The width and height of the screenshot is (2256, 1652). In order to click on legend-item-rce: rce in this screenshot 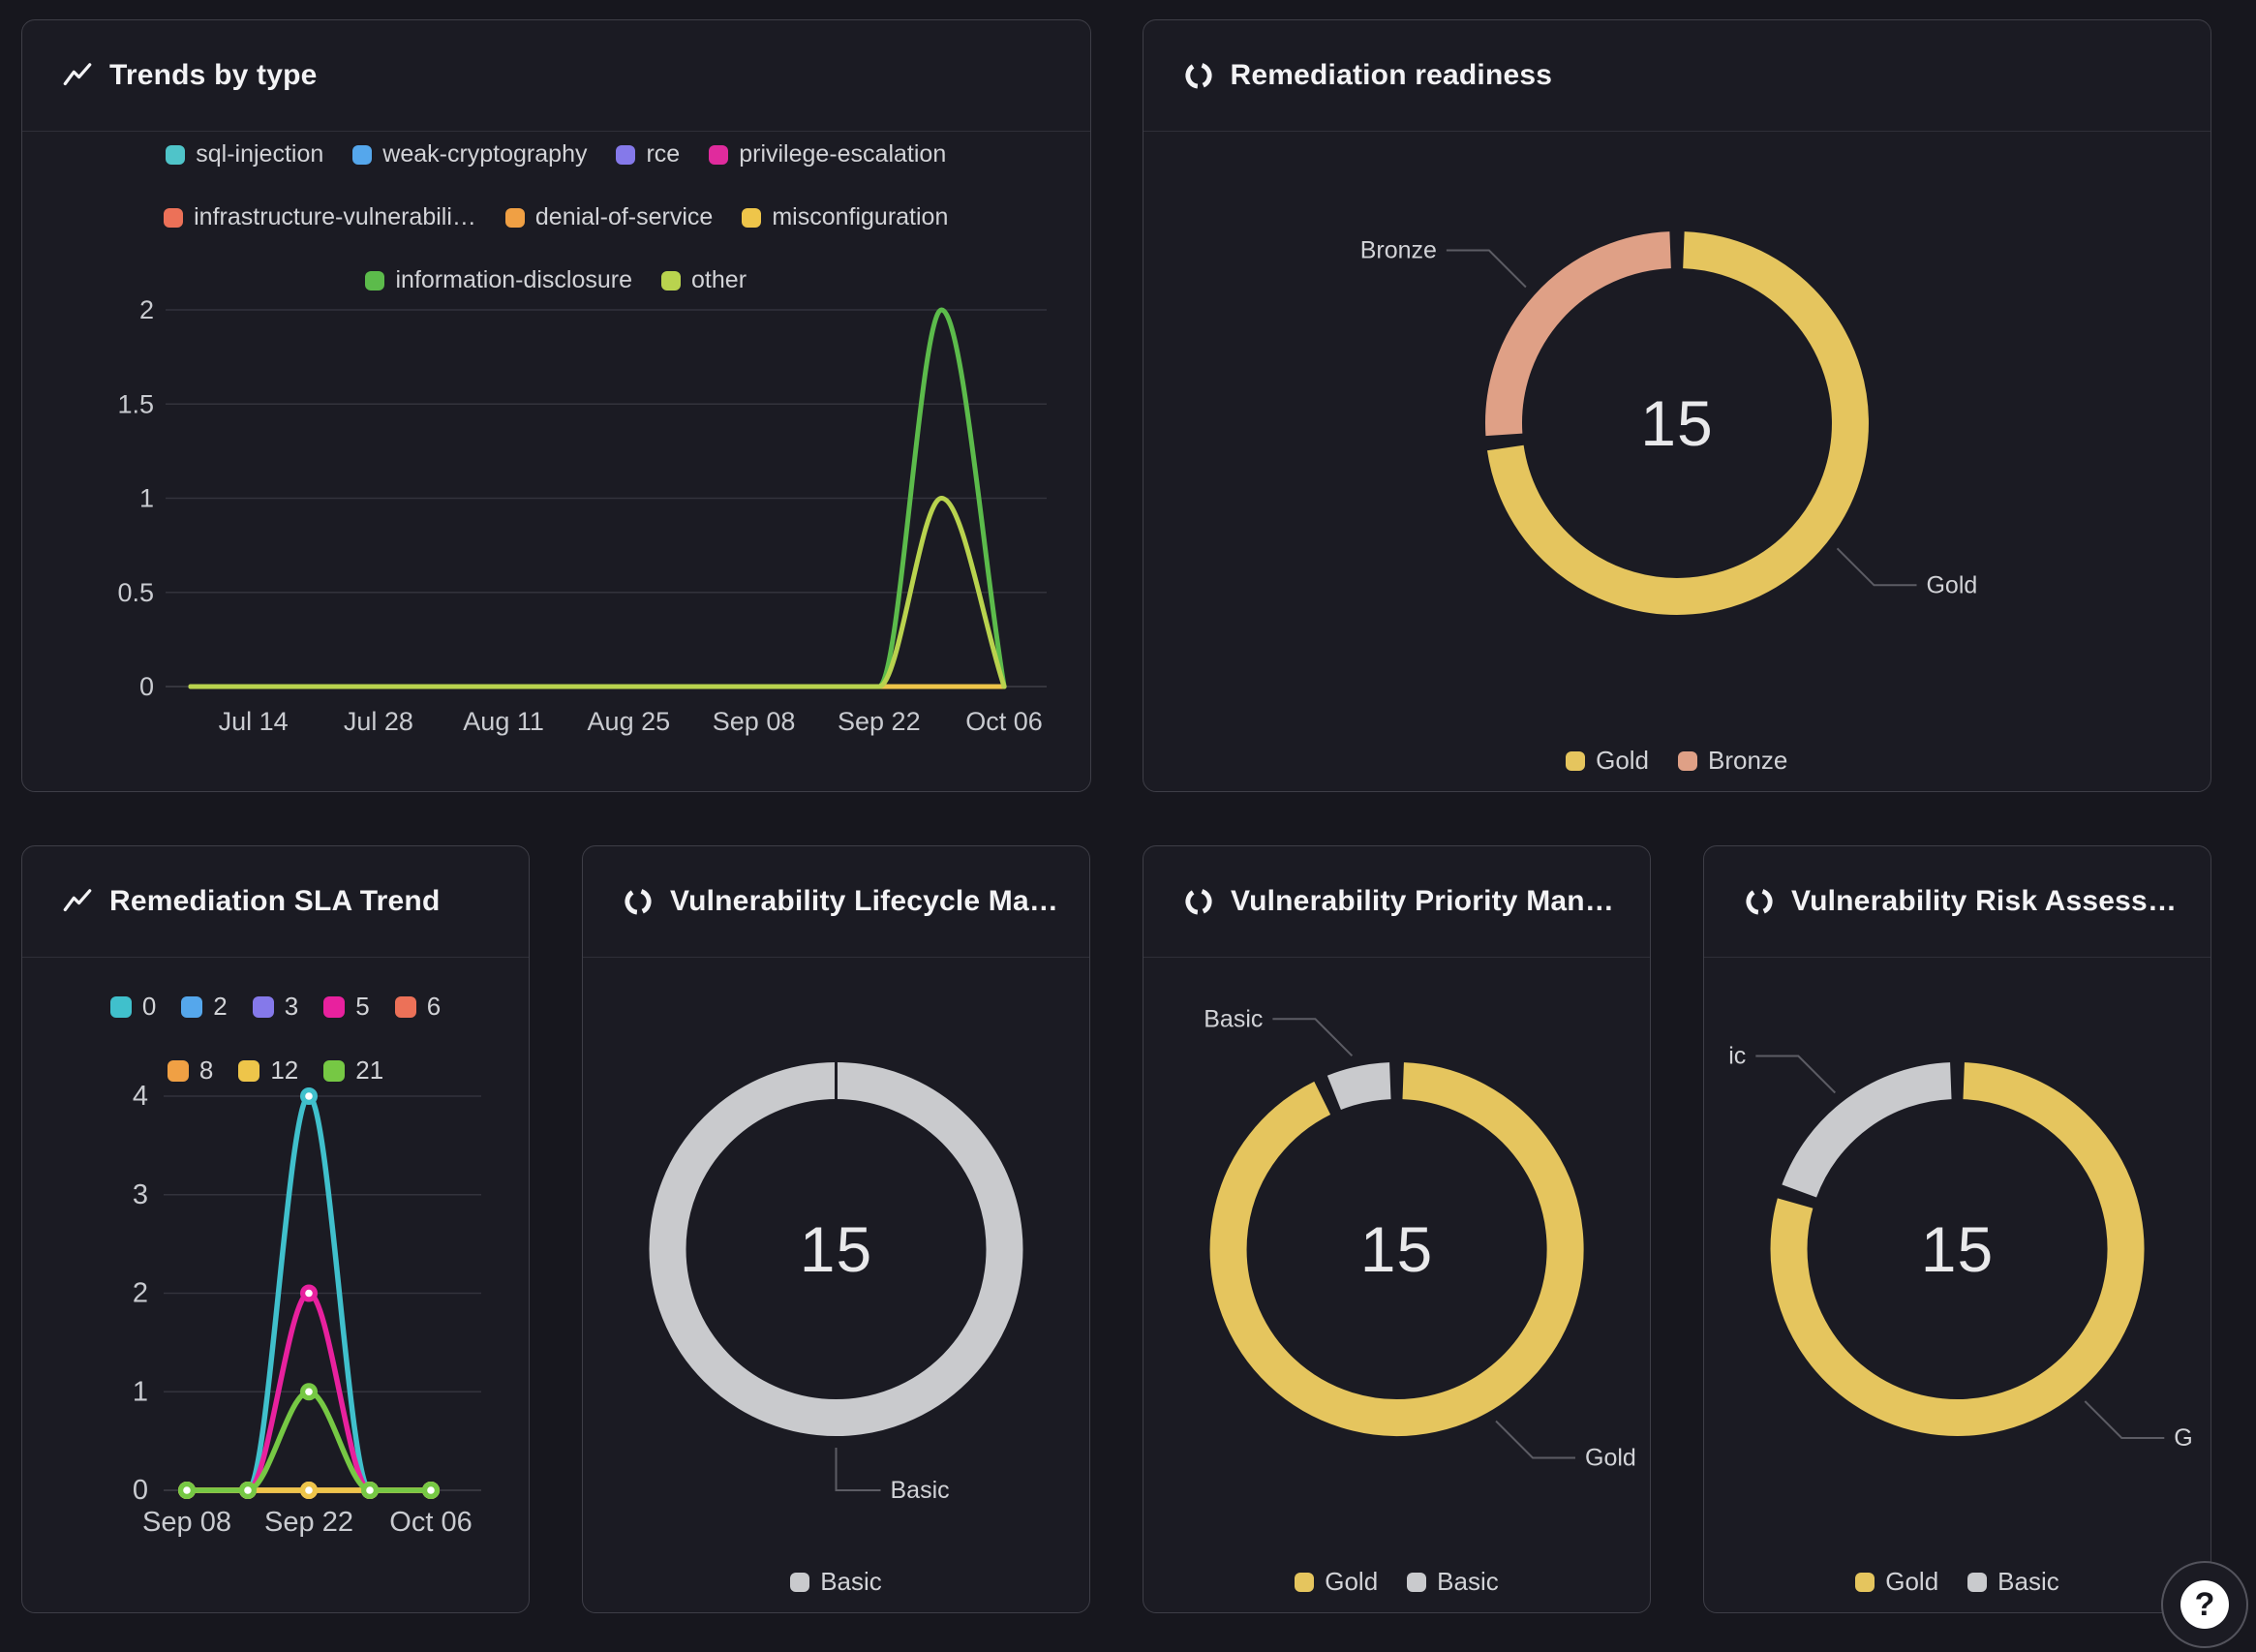, I will do `click(648, 154)`.